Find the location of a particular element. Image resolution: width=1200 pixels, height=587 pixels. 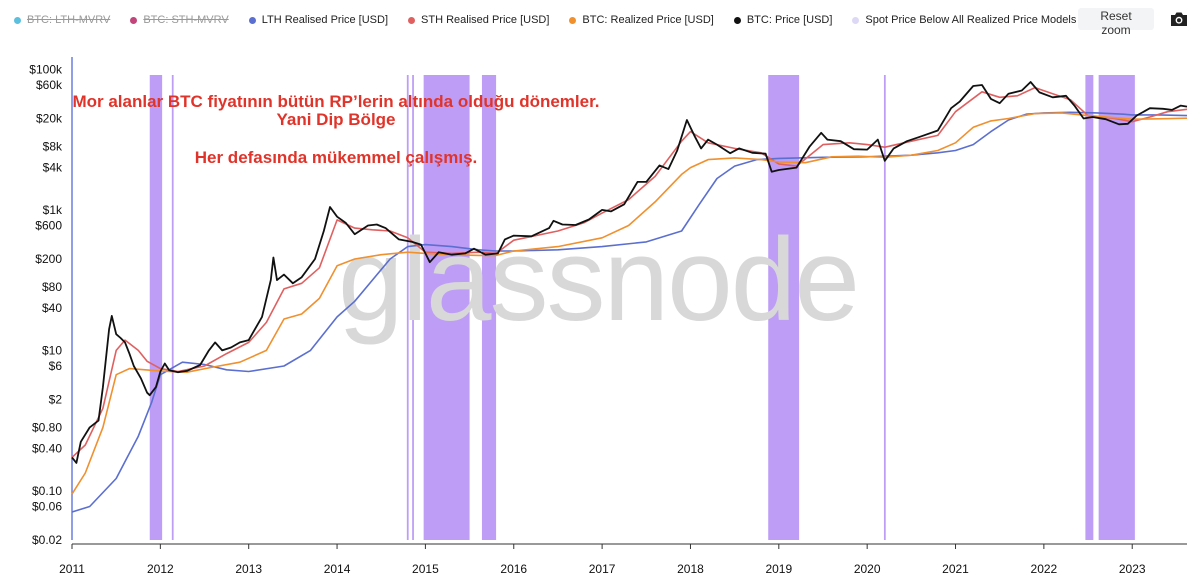

x-tick-label-11: 2022 is located at coordinates (1044, 569).